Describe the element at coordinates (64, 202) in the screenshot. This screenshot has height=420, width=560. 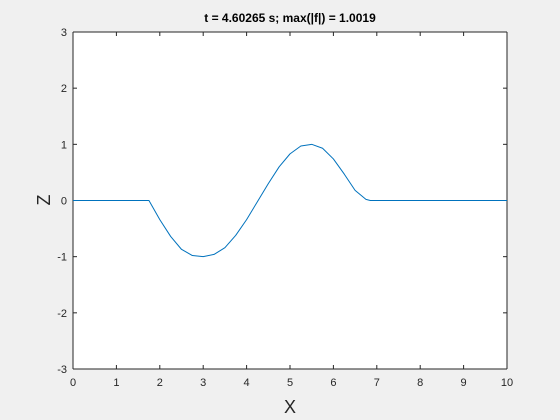
I see `y-tick-label: 0` at that location.